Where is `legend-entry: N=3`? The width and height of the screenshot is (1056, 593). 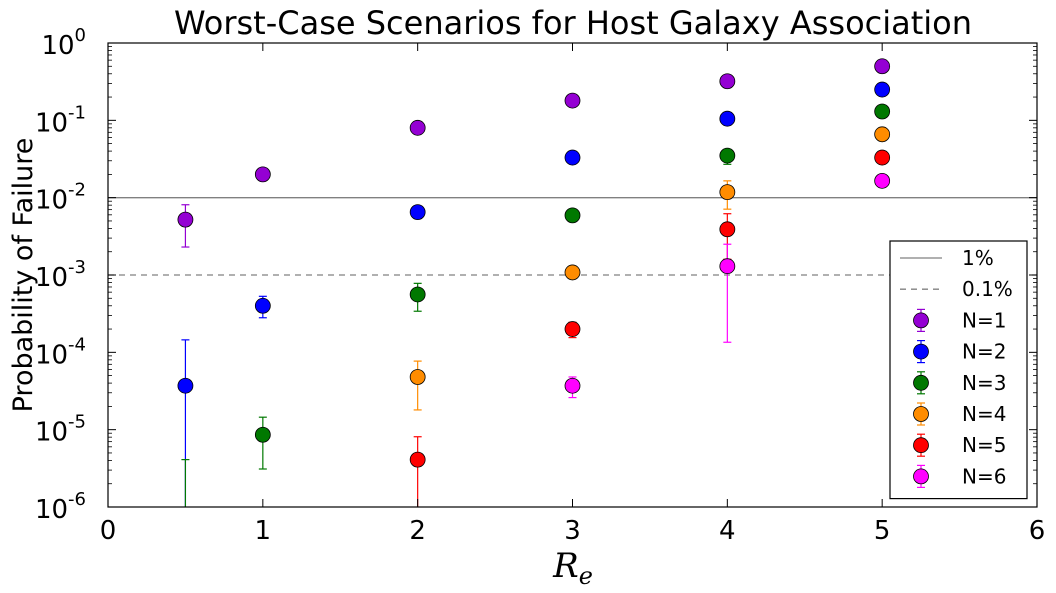
legend-entry: N=3 is located at coordinates (959, 383).